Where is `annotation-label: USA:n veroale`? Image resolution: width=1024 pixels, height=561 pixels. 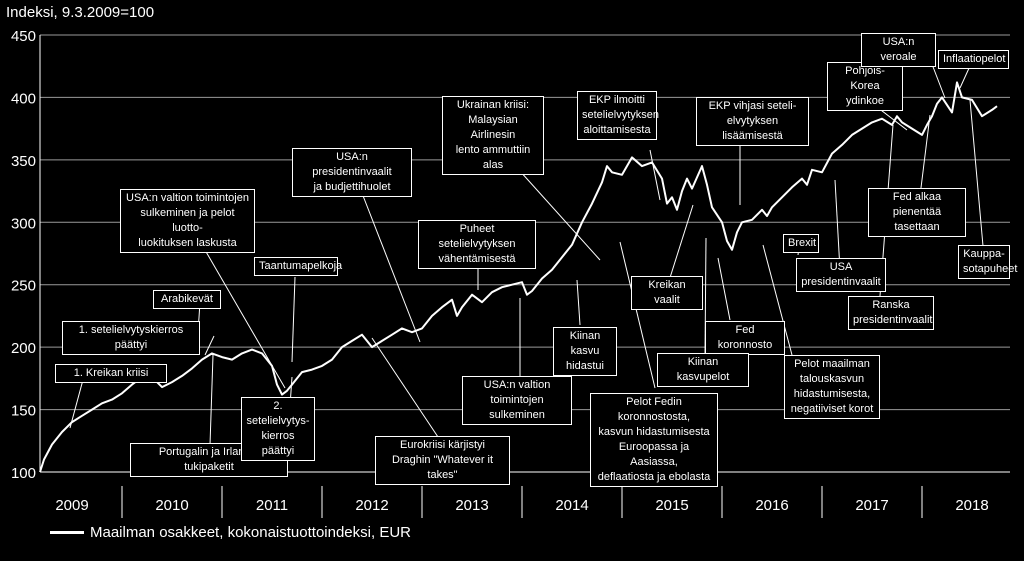
annotation-label: USA:n veroale is located at coordinates (898, 50).